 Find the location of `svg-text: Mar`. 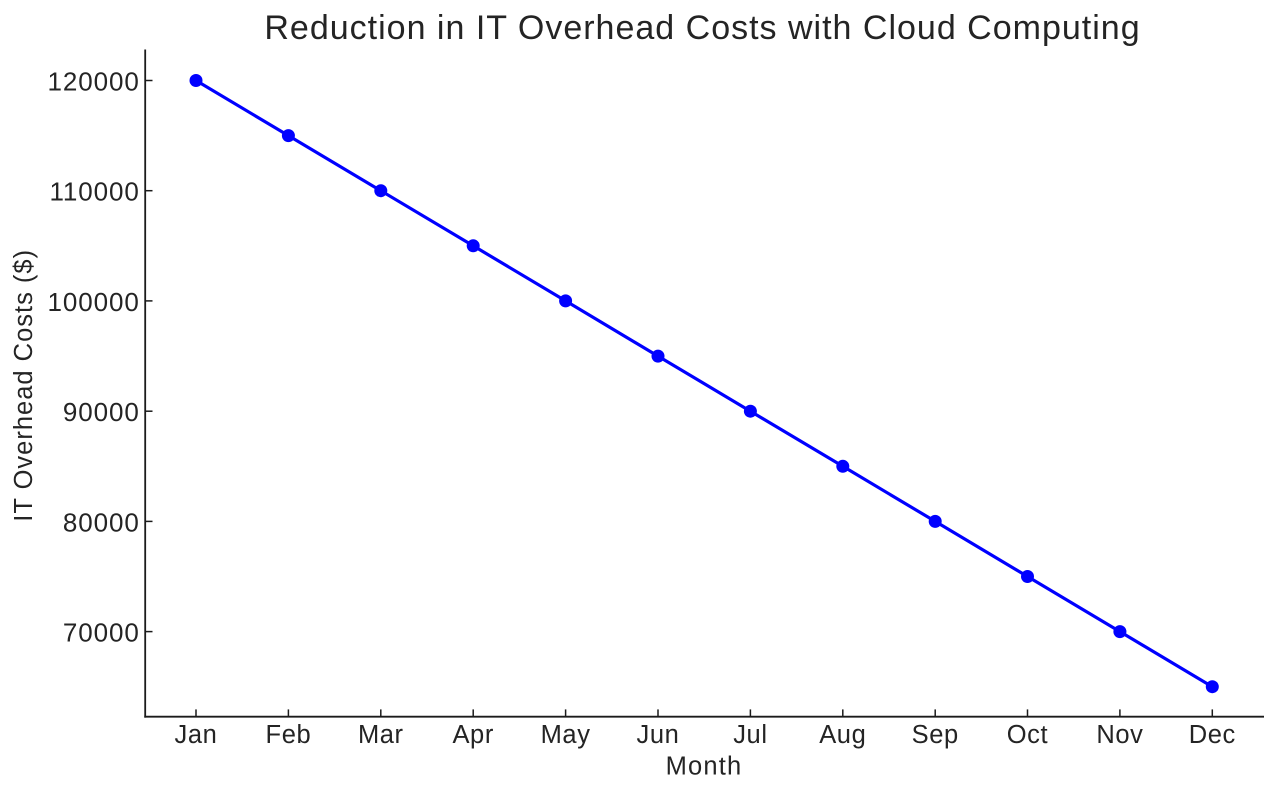

svg-text: Mar is located at coordinates (381, 735).